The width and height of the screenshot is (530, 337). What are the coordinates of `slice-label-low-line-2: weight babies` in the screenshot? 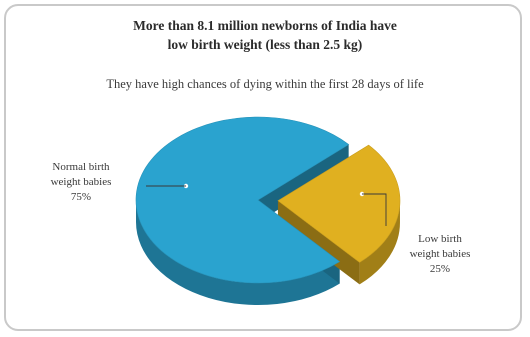 It's located at (440, 254).